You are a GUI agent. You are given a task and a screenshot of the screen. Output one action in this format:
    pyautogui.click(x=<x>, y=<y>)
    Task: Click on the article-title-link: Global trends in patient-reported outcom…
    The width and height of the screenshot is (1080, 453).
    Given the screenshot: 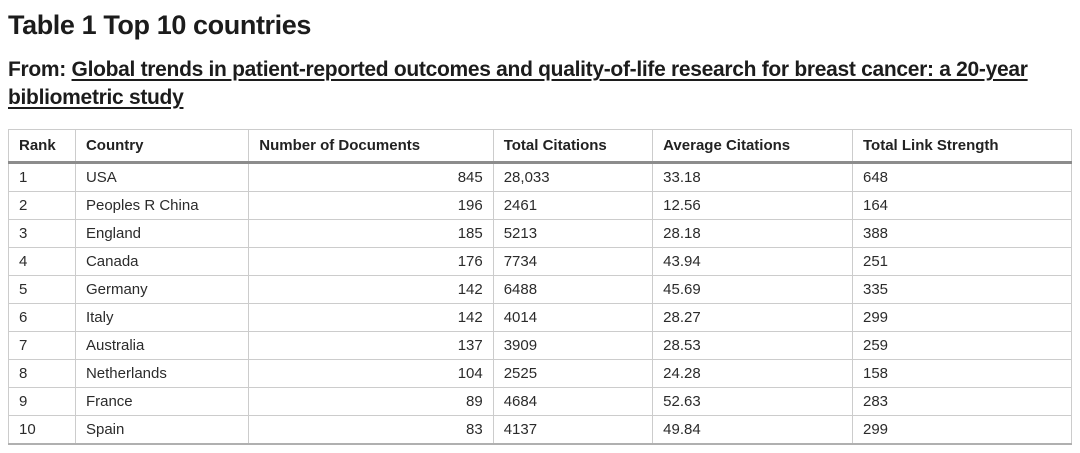 What is the action you would take?
    pyautogui.click(x=518, y=83)
    